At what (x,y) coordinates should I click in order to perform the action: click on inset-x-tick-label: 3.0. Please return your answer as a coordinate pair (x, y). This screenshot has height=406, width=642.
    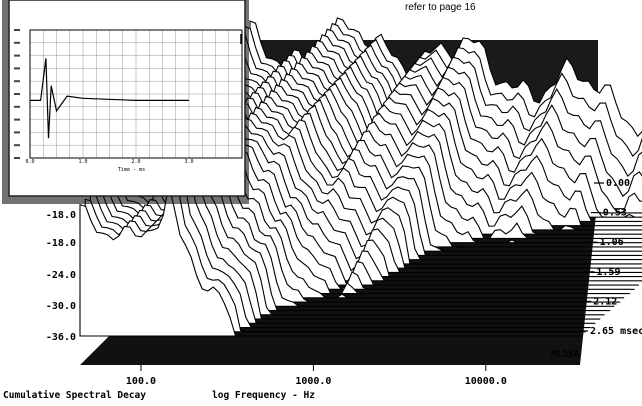
    Looking at the image, I should click on (188, 162).